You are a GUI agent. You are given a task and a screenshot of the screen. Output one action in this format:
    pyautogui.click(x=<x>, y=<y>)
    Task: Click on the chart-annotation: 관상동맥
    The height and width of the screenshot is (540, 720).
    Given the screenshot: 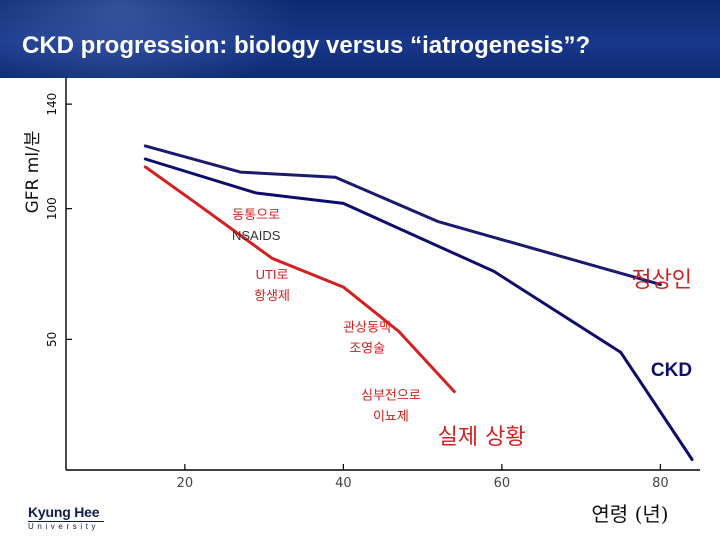 What is the action you would take?
    pyautogui.click(x=367, y=327)
    